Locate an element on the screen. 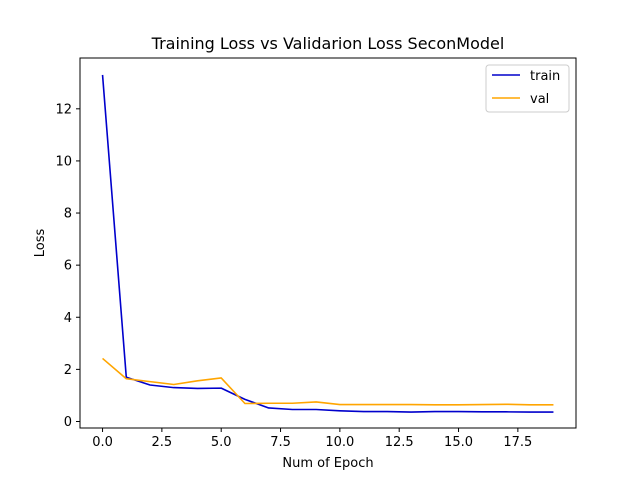 Image resolution: width=640 pixels, height=480 pixels. x-tick-label: 12.5 is located at coordinates (399, 442).